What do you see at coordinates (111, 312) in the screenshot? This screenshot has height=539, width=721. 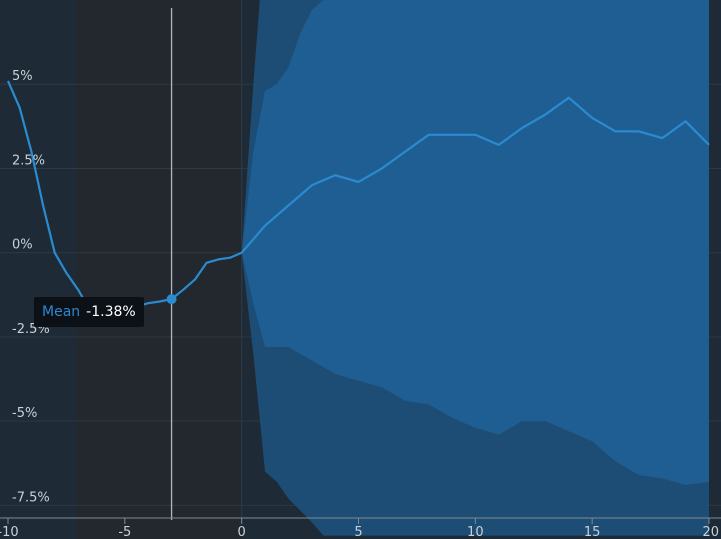 I see `tooltip-value: -1.38%` at bounding box center [111, 312].